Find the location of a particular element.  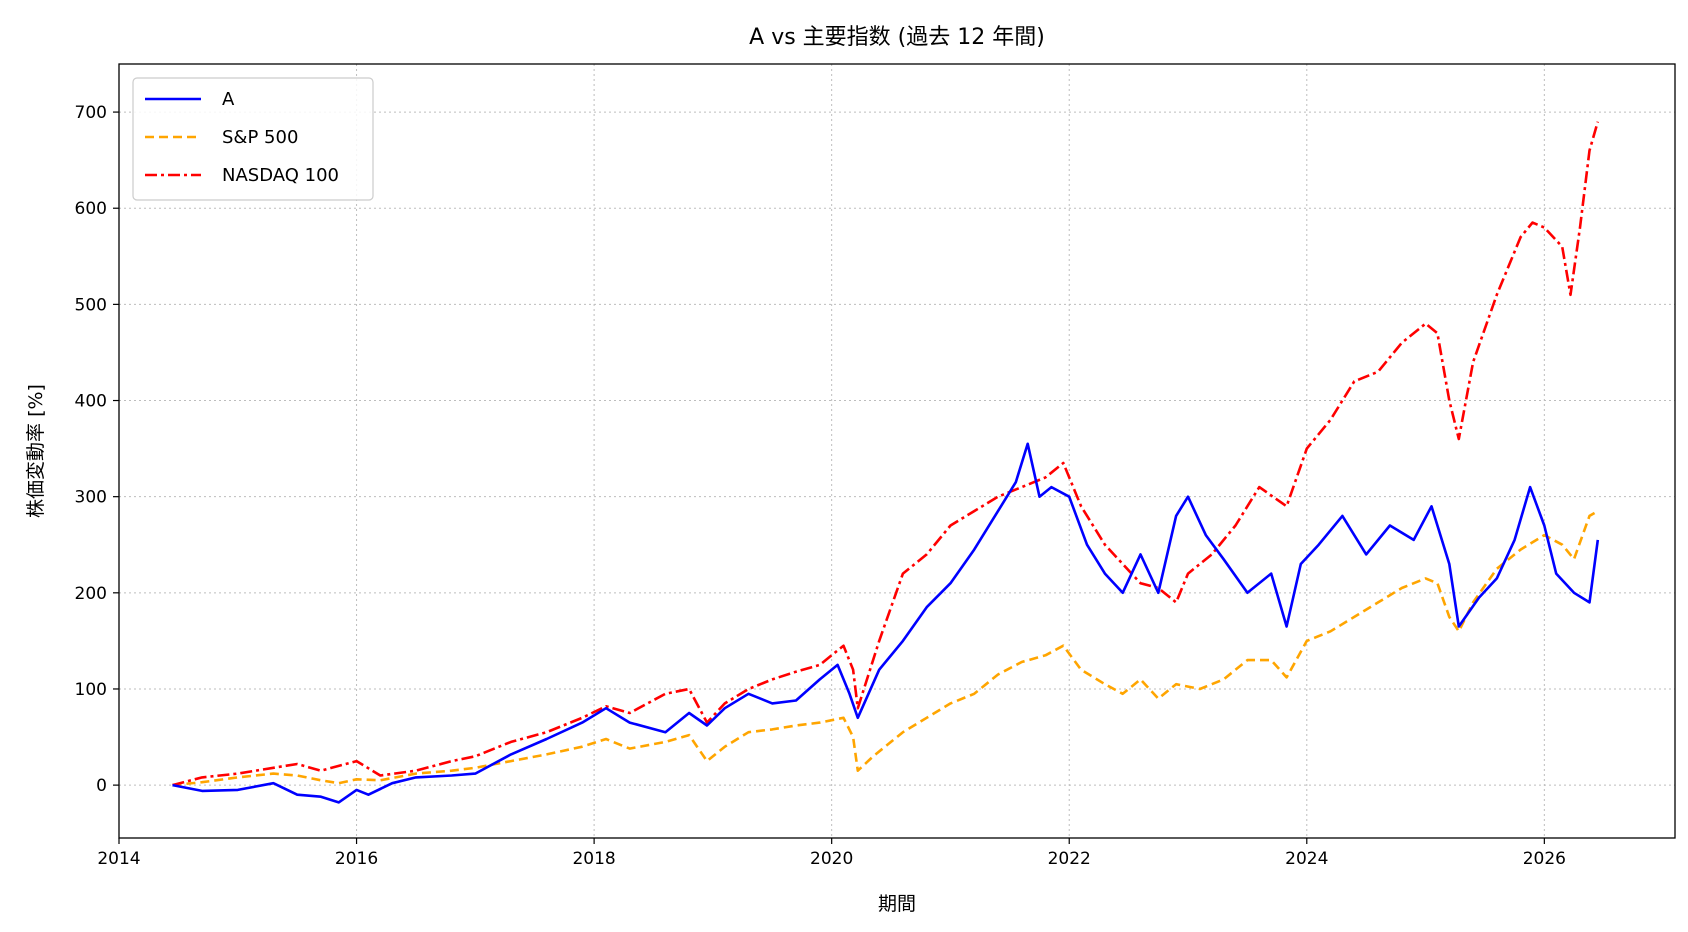

legend: A S&P 500 NASDAQ 100 is located at coordinates (253, 139).